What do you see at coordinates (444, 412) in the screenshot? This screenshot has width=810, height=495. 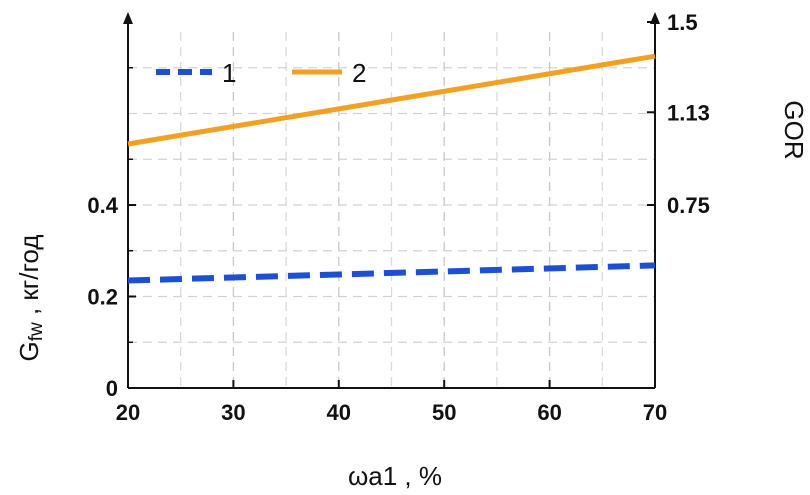 I see `x-tick-label: 50` at bounding box center [444, 412].